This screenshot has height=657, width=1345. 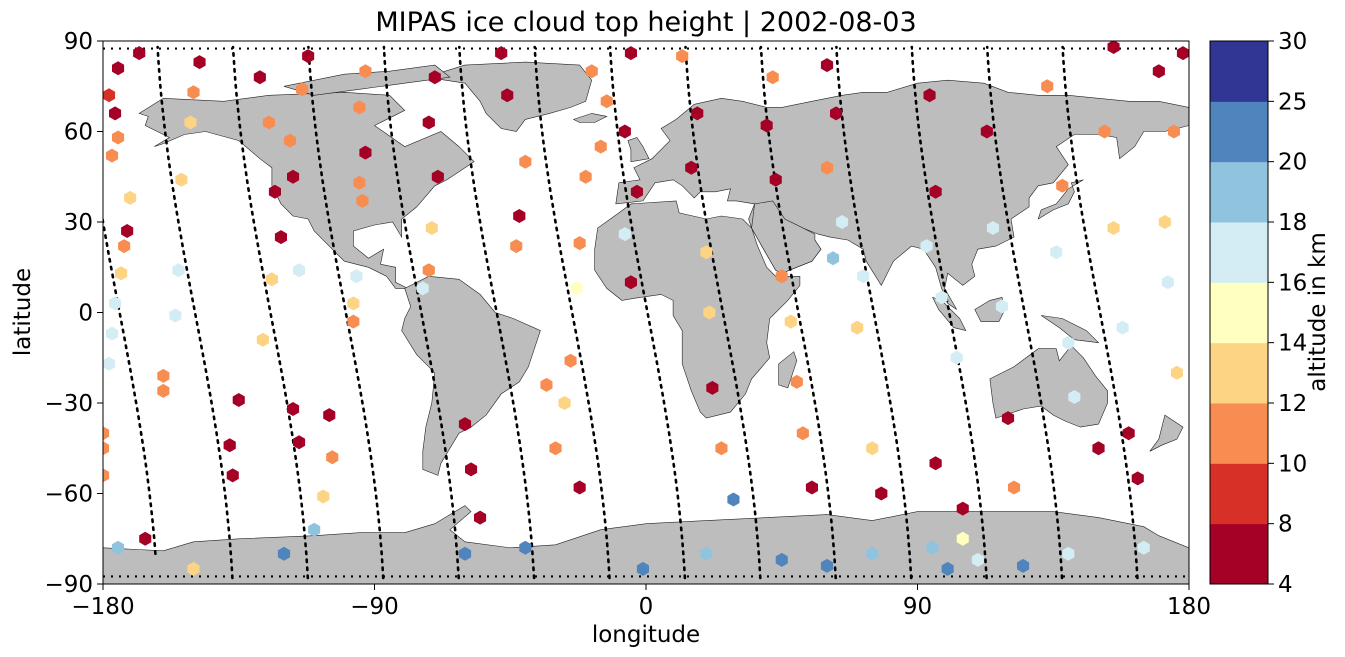 What do you see at coordinates (471, 375) in the screenshot?
I see `land-south-america` at bounding box center [471, 375].